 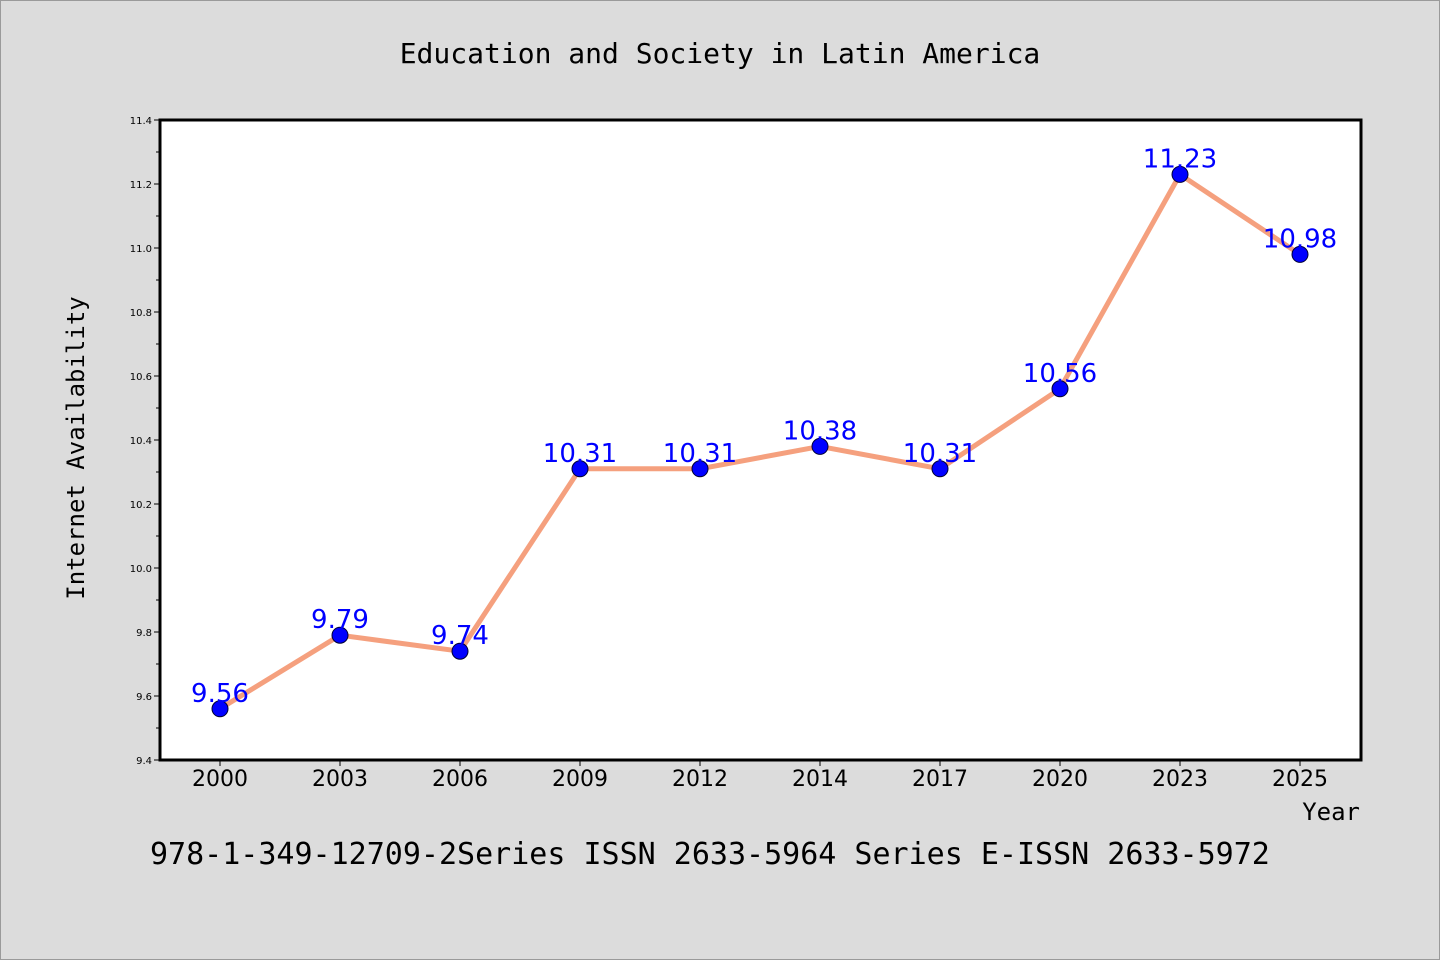 What do you see at coordinates (141, 249) in the screenshot?
I see `y-tick-label: 11.0` at bounding box center [141, 249].